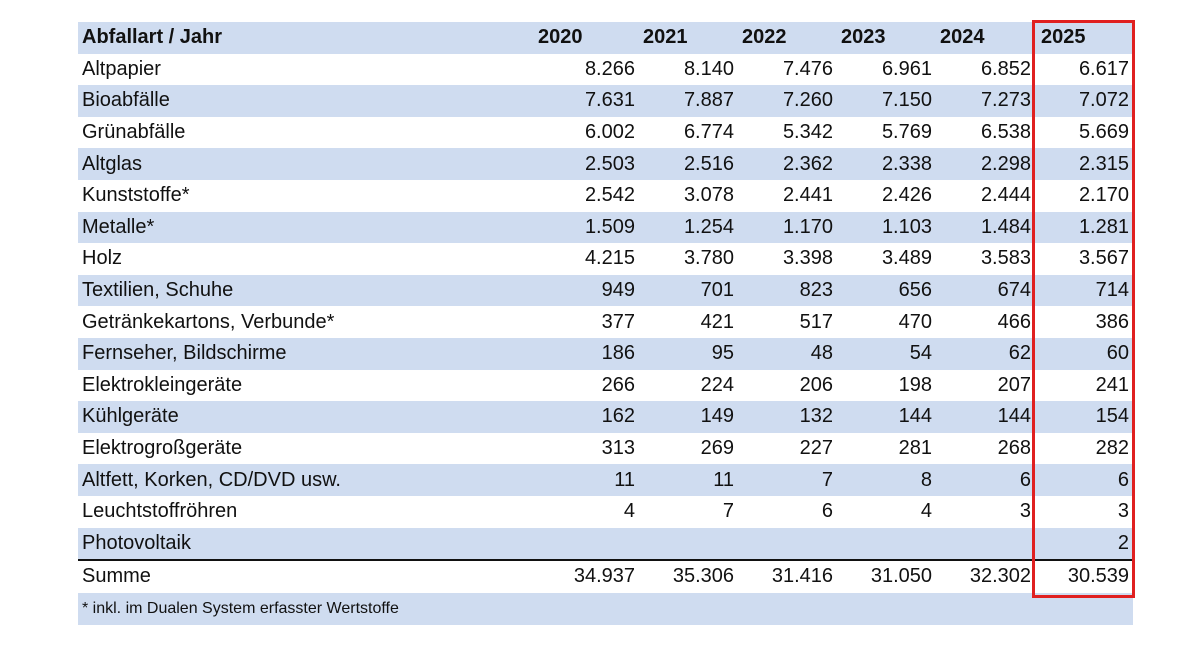  I want to click on header-year-2021: 2021, so click(688, 38).